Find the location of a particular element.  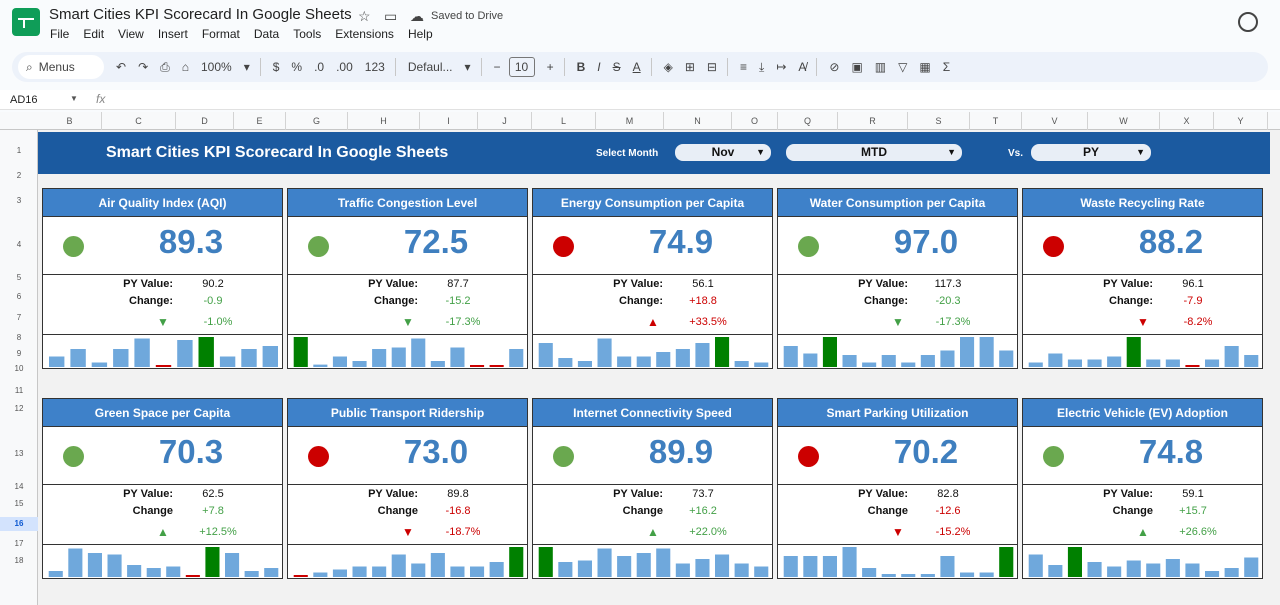

paint-format-icon: ⌂ is located at coordinates (185, 67).